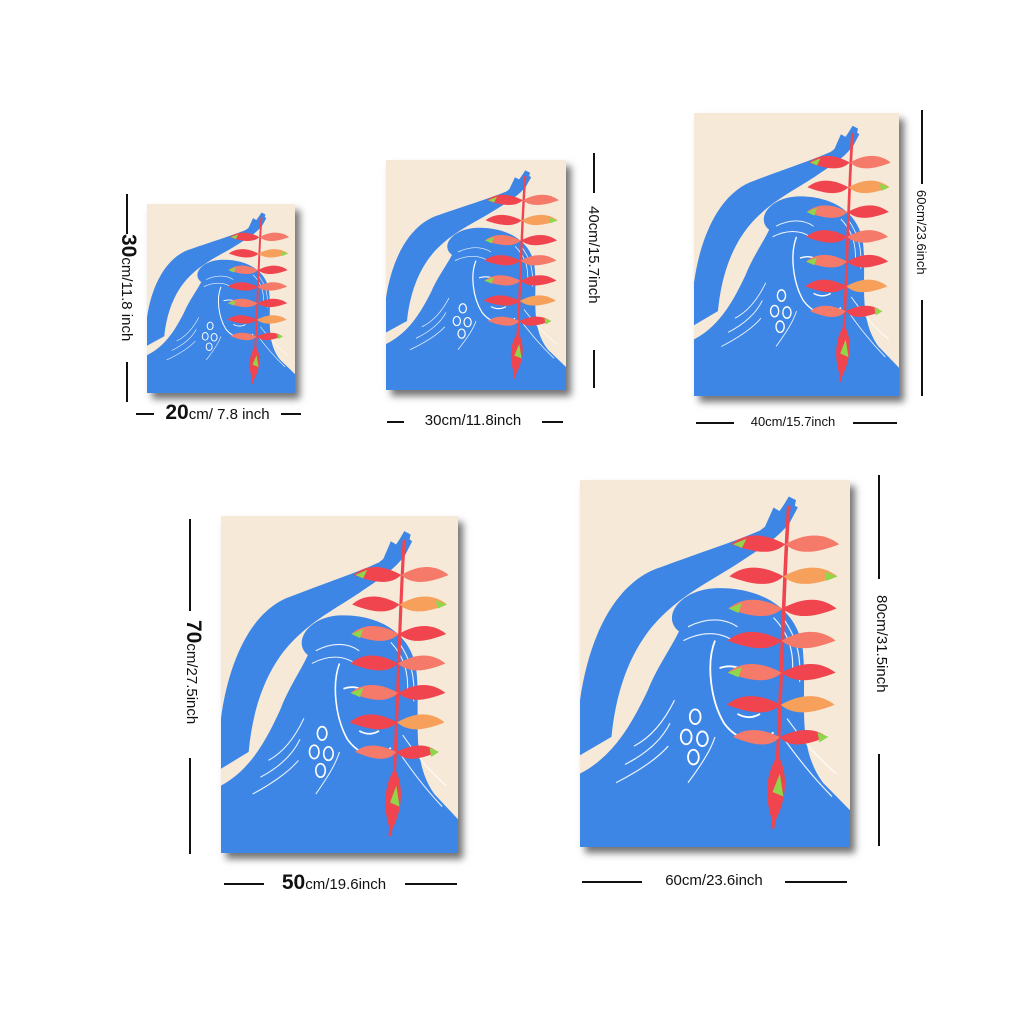 The image size is (1024, 1024). What do you see at coordinates (334, 882) in the screenshot?
I see `width-label-50x70: 50cm/19.6inch` at bounding box center [334, 882].